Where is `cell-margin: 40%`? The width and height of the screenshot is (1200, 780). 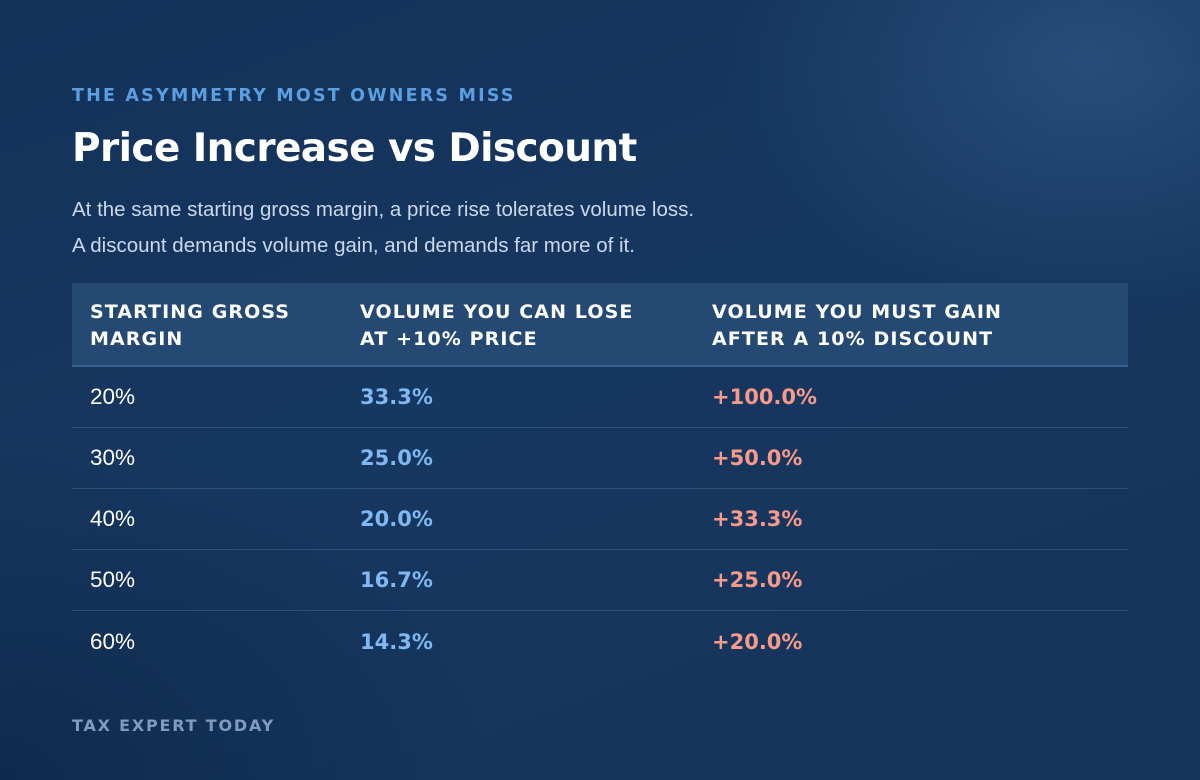
cell-margin: 40% is located at coordinates (113, 518).